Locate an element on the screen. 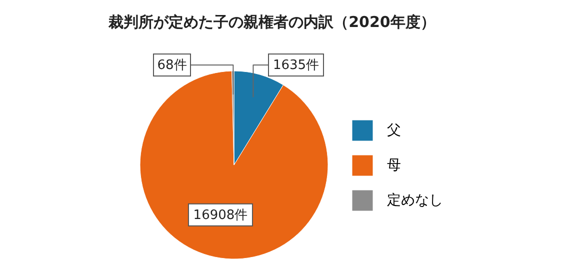 The height and width of the screenshot is (280, 567). chart-title: 裁判所が定めた子の親権者の内訳（2020年度） is located at coordinates (272, 22).